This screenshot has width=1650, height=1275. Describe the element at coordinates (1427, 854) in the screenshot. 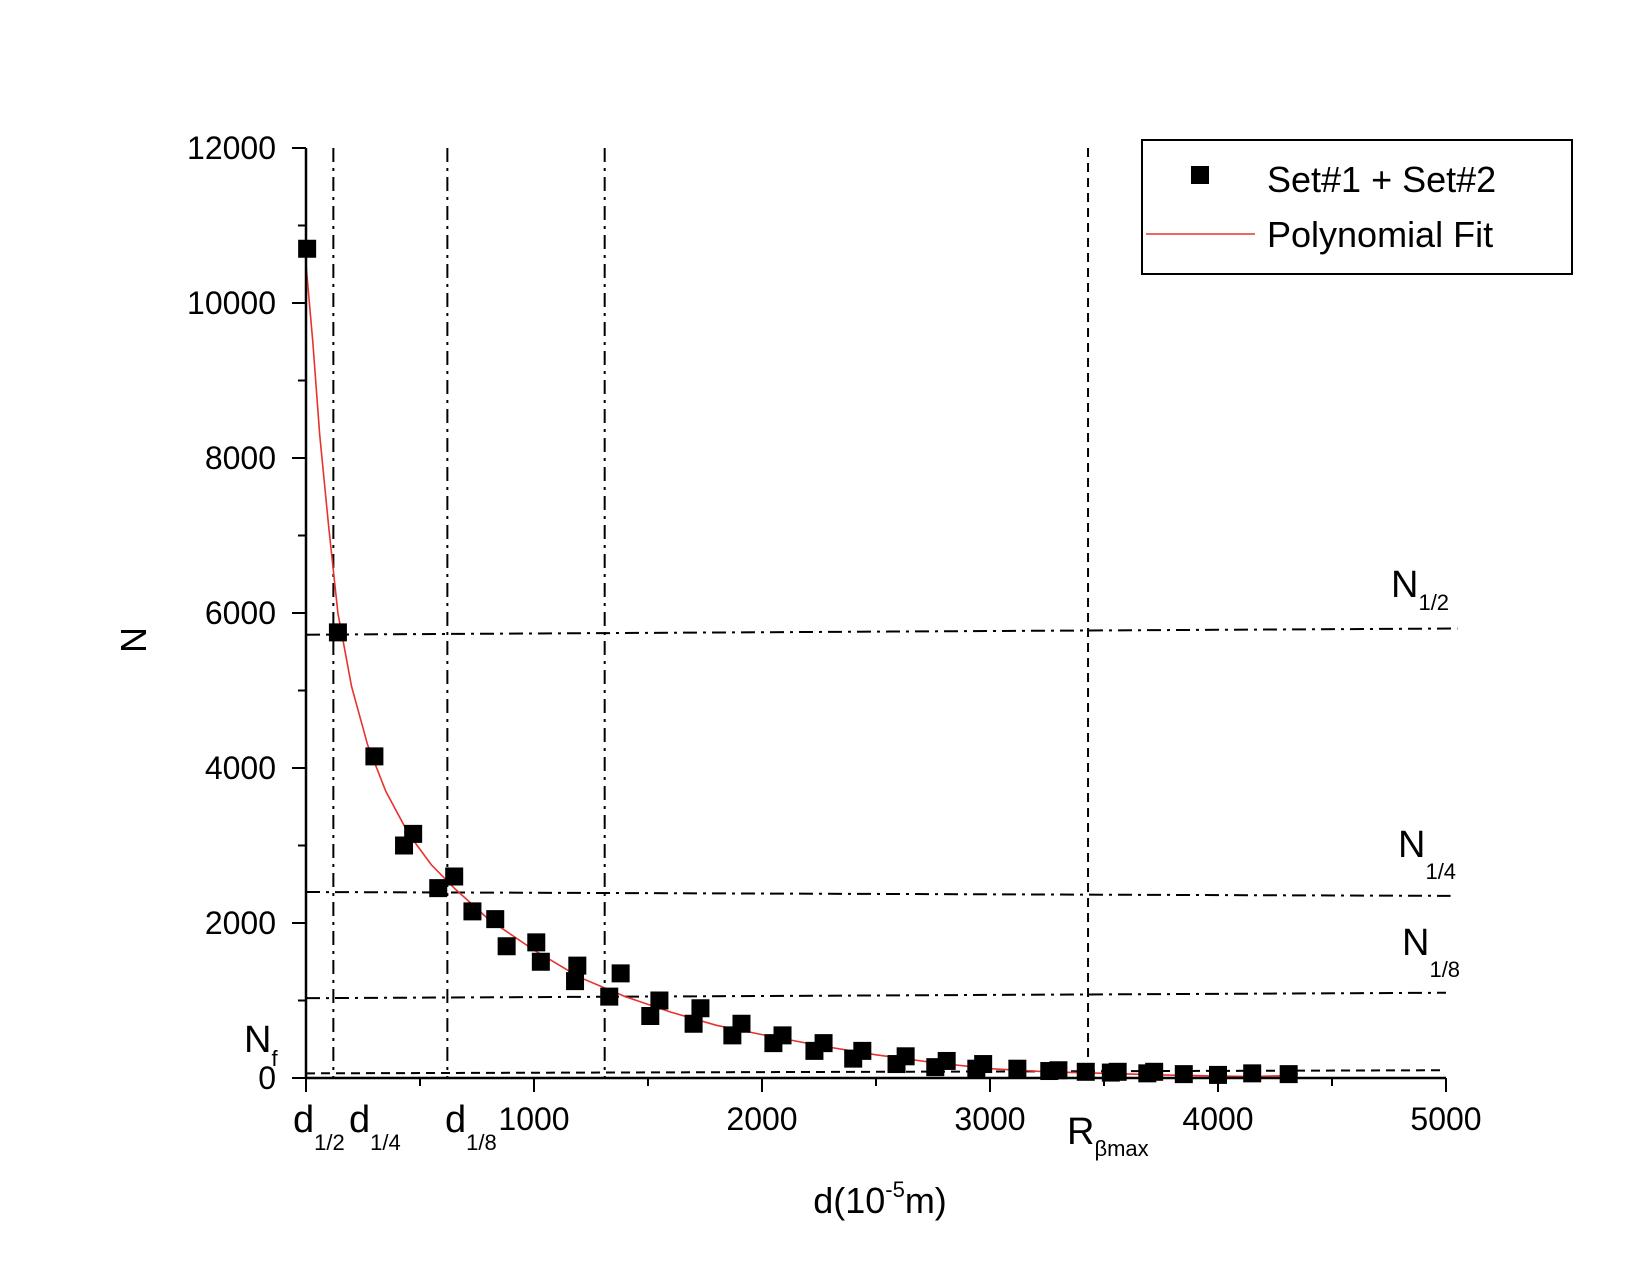

I see `annotation-n-quarter: N1/4` at that location.